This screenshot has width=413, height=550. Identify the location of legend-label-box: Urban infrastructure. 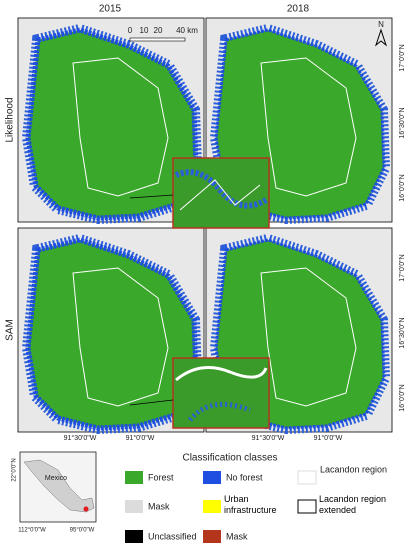
(250, 504).